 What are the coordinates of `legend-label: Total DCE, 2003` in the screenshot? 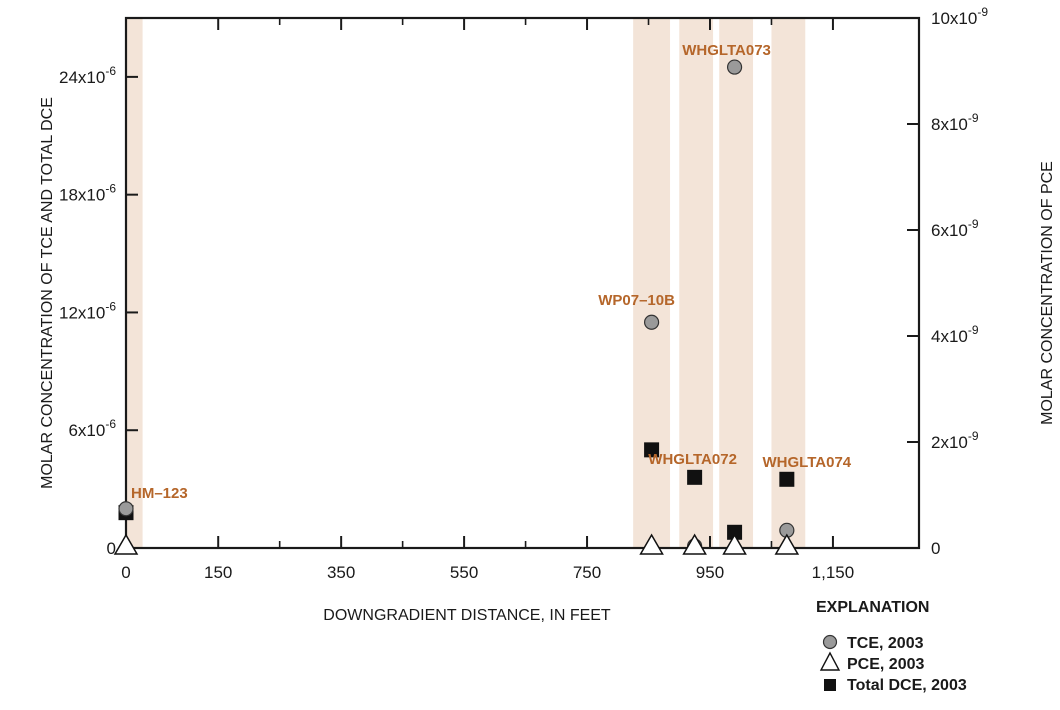 It's located at (907, 685).